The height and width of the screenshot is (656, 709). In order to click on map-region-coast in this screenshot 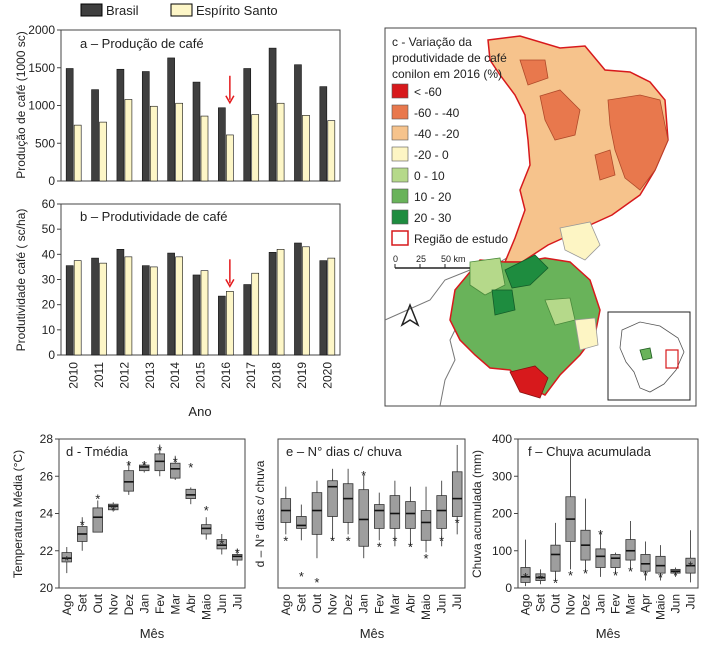, I will do `click(605, 165)`.